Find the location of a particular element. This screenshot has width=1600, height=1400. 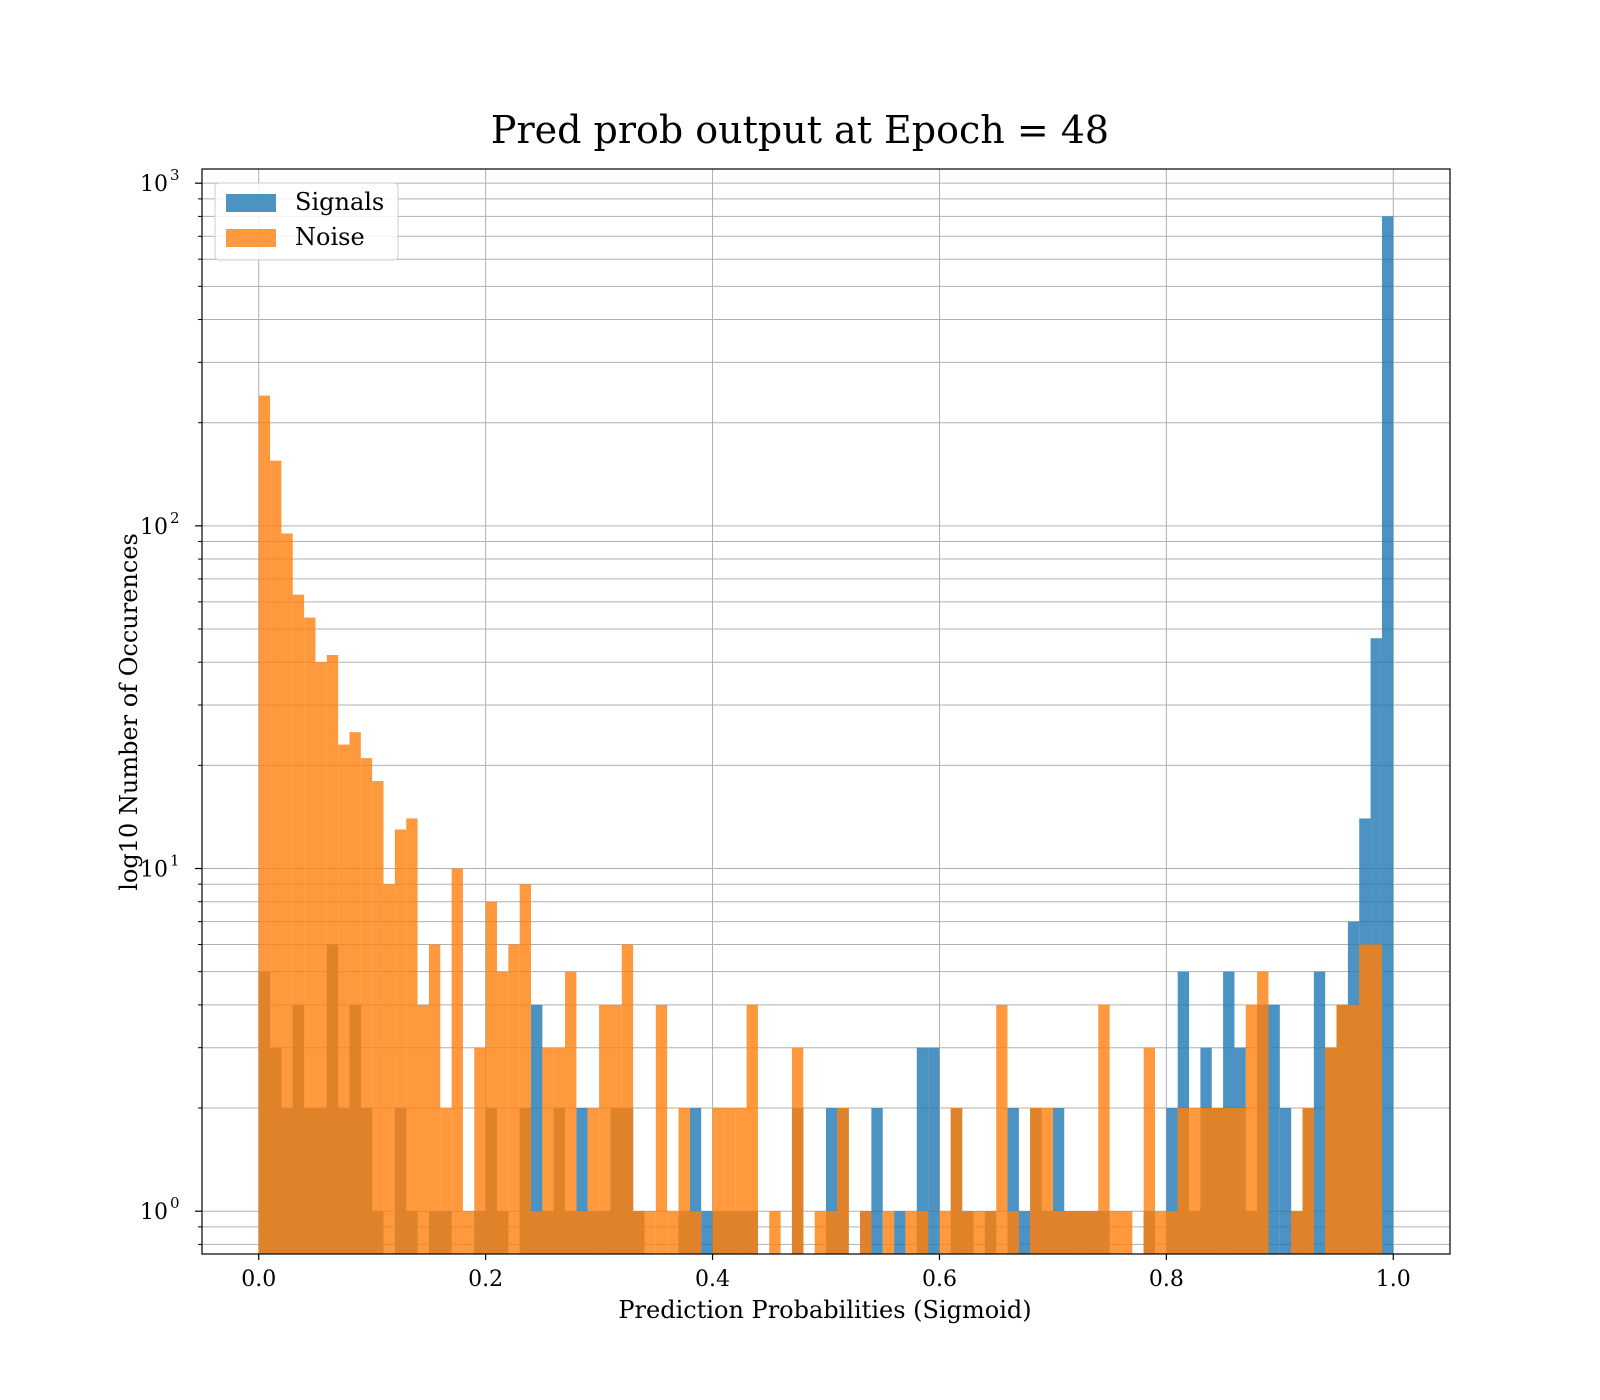

y-tick-exponent: 1 is located at coordinates (175, 861).